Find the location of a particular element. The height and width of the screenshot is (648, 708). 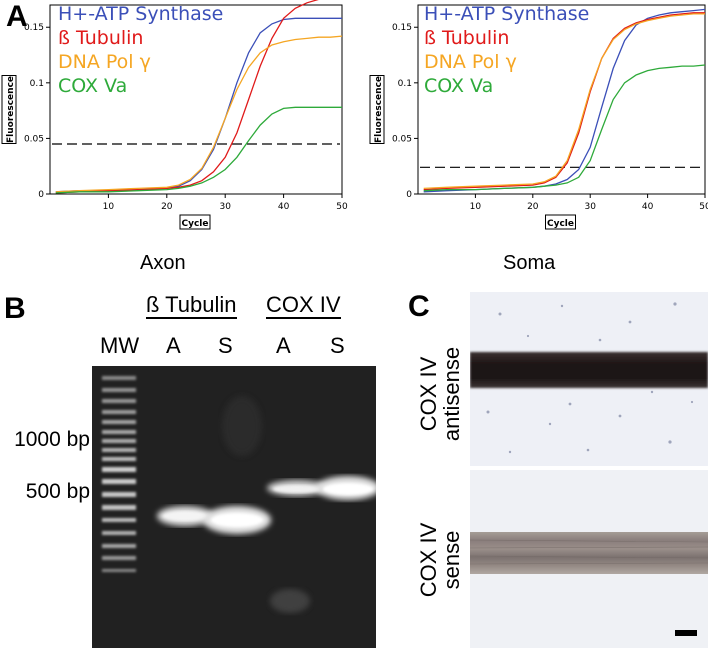

label-sense-line2: sense is located at coordinates (451, 560).